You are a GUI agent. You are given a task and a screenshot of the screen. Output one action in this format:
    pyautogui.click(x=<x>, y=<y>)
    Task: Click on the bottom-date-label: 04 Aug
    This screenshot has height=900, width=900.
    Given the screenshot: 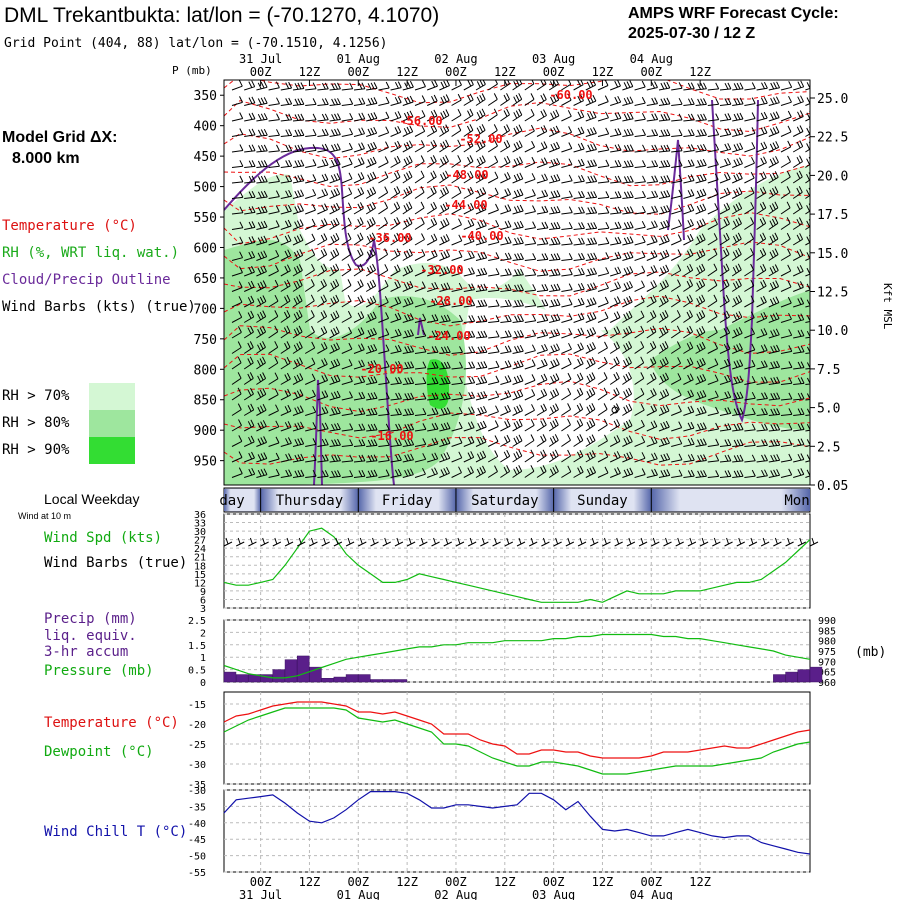 What is the action you would take?
    pyautogui.click(x=651, y=894)
    